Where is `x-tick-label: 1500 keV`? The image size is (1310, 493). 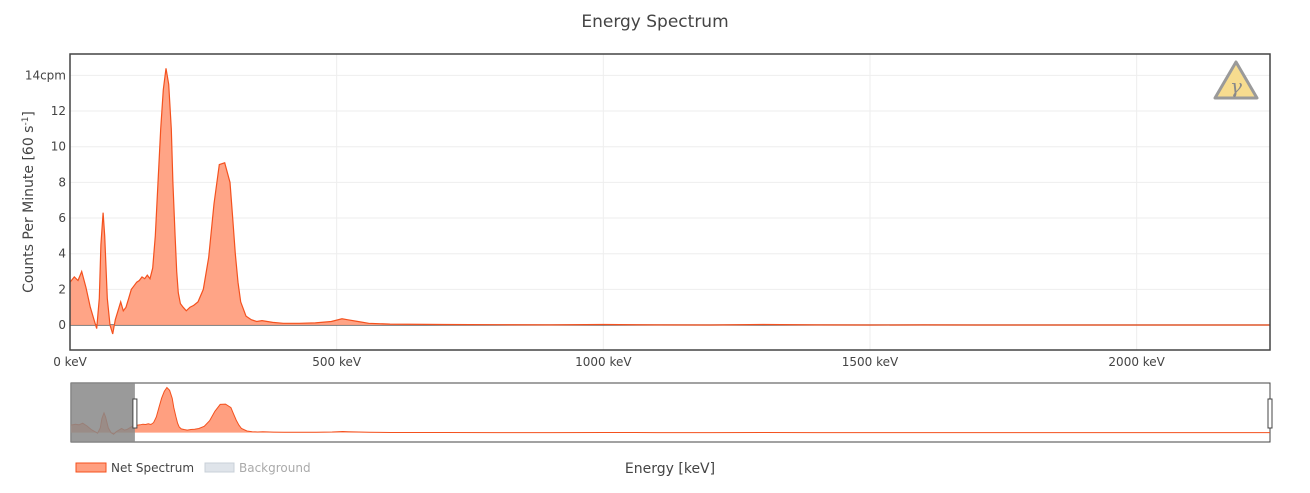 x-tick-label: 1500 keV is located at coordinates (870, 362).